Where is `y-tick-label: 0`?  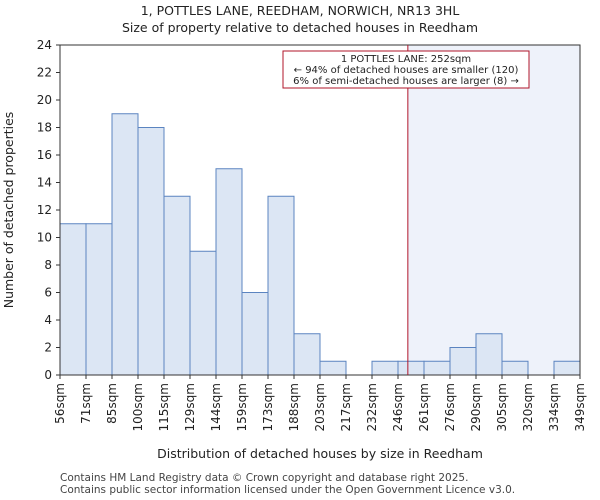
y-tick-label: 0 is located at coordinates (48, 375).